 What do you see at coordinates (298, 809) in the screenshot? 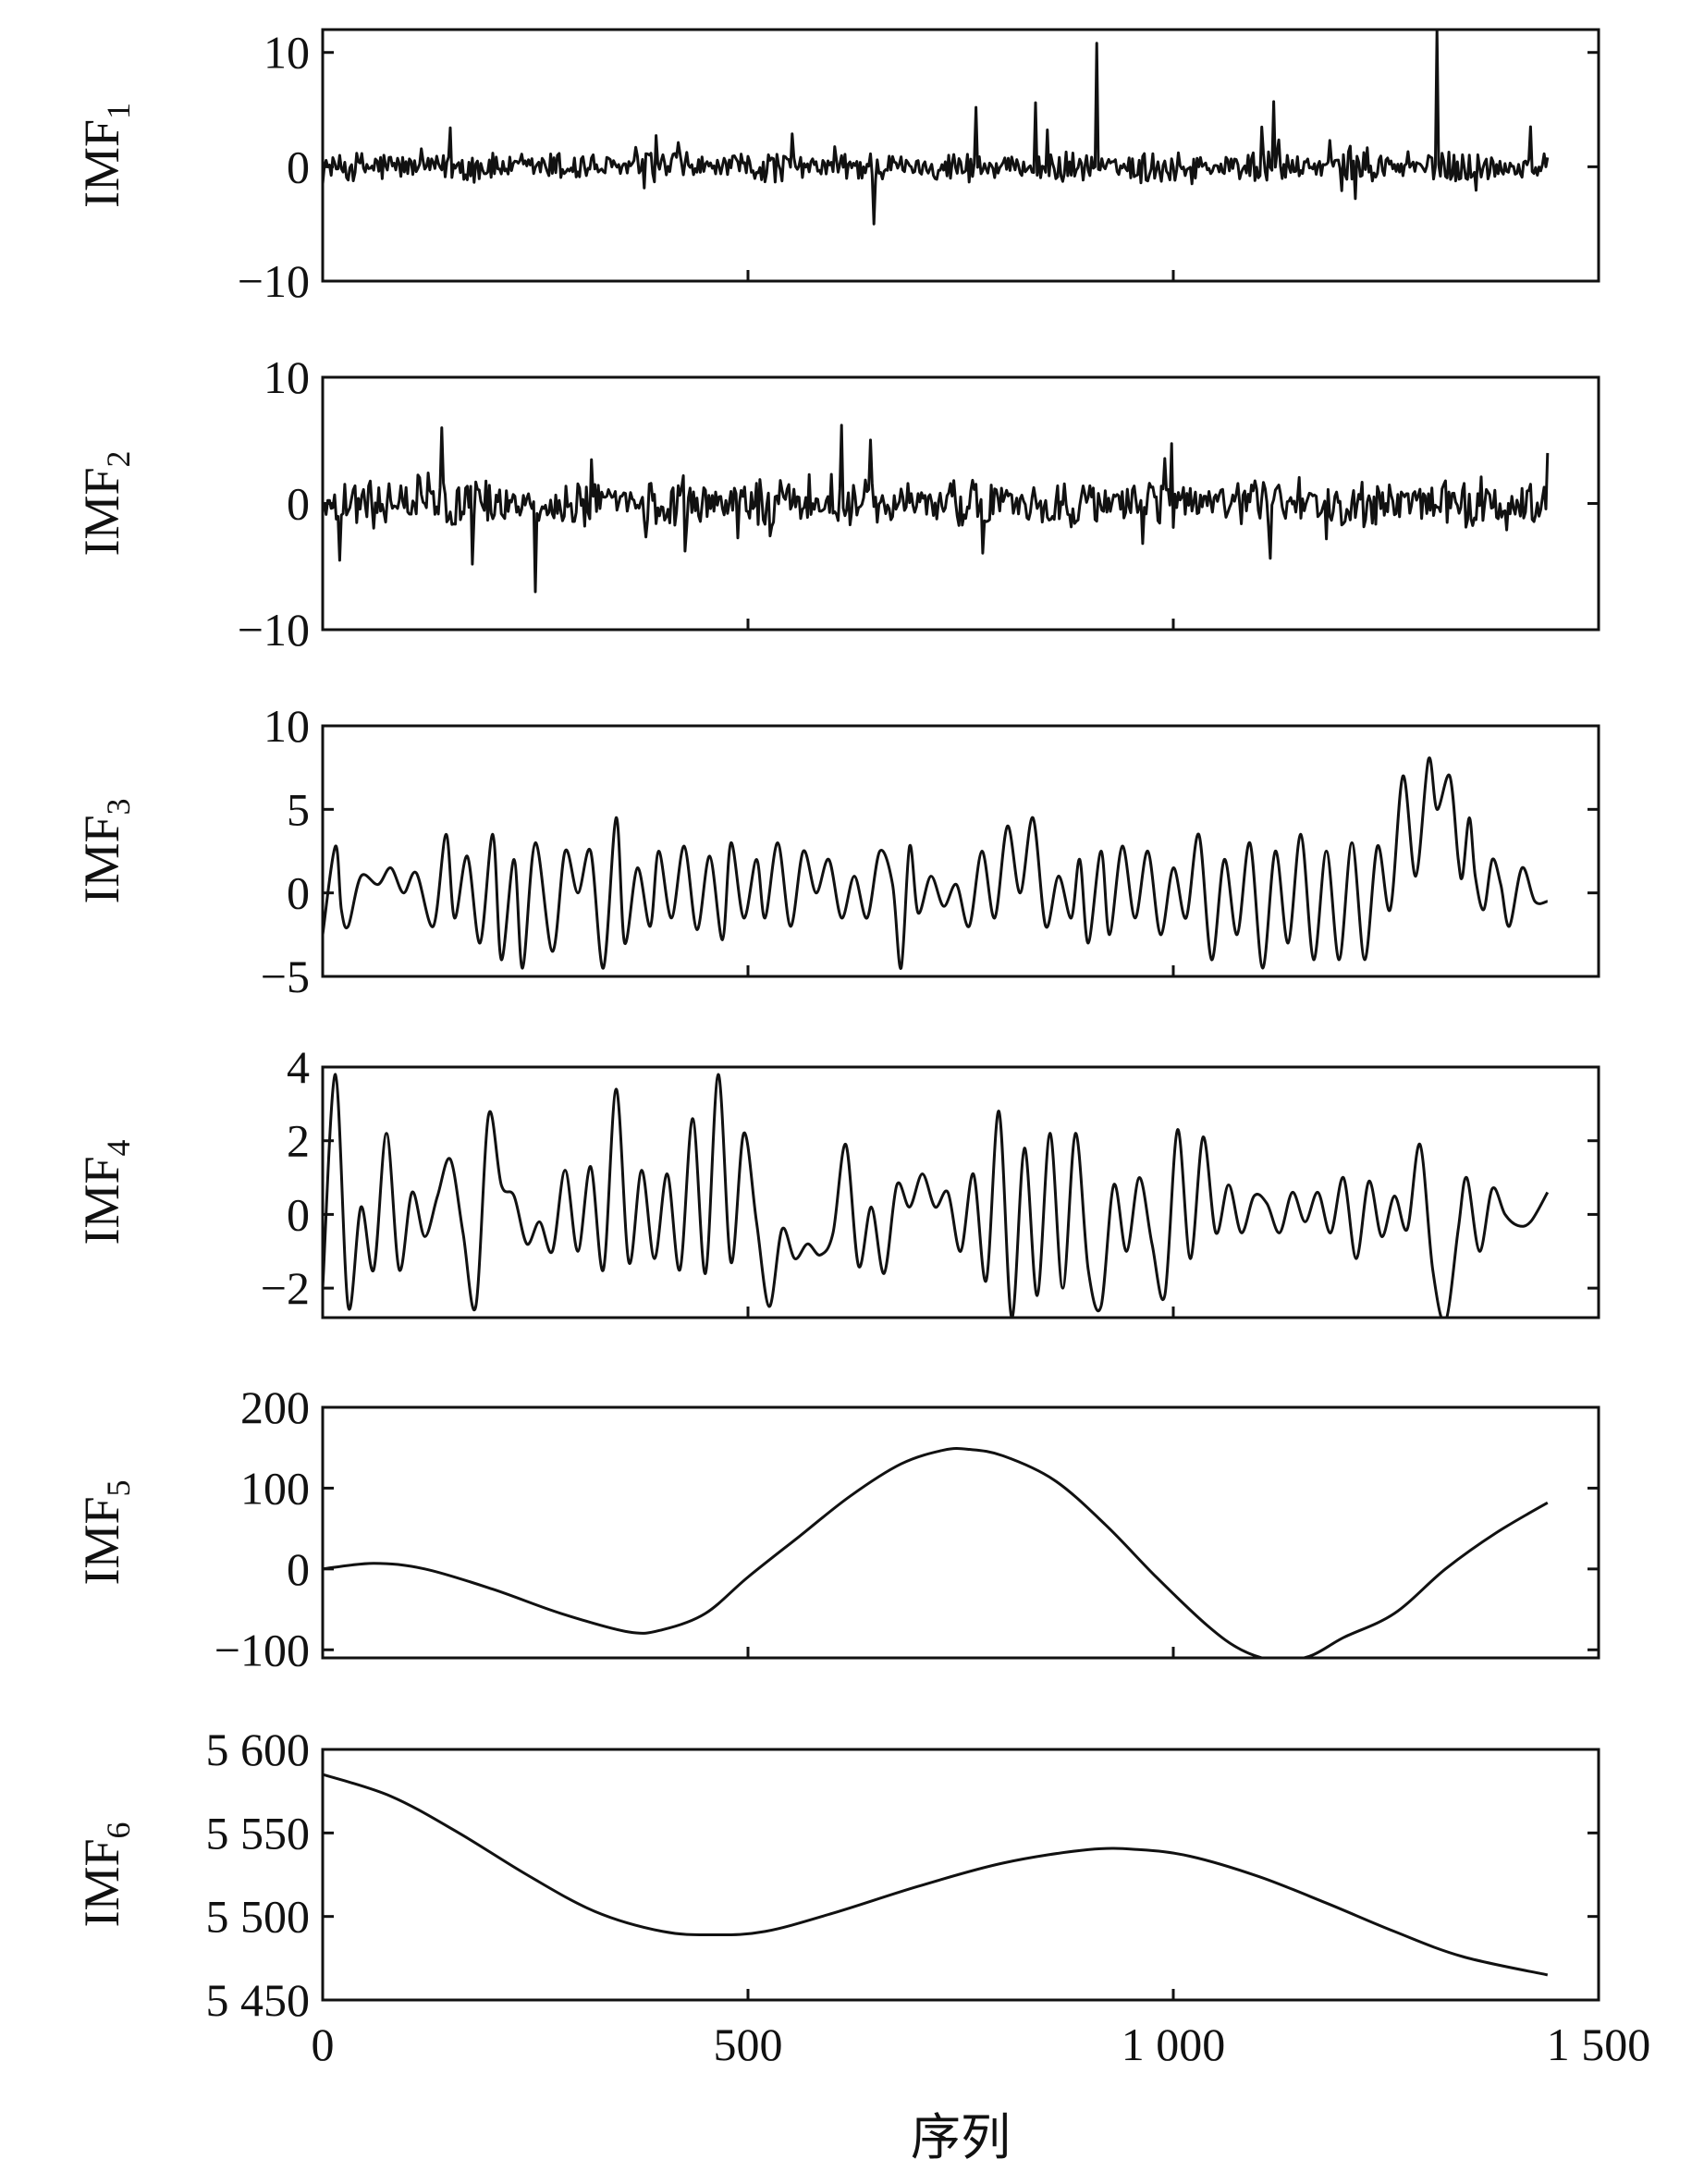
I see `y-tick-label: 5` at bounding box center [298, 809].